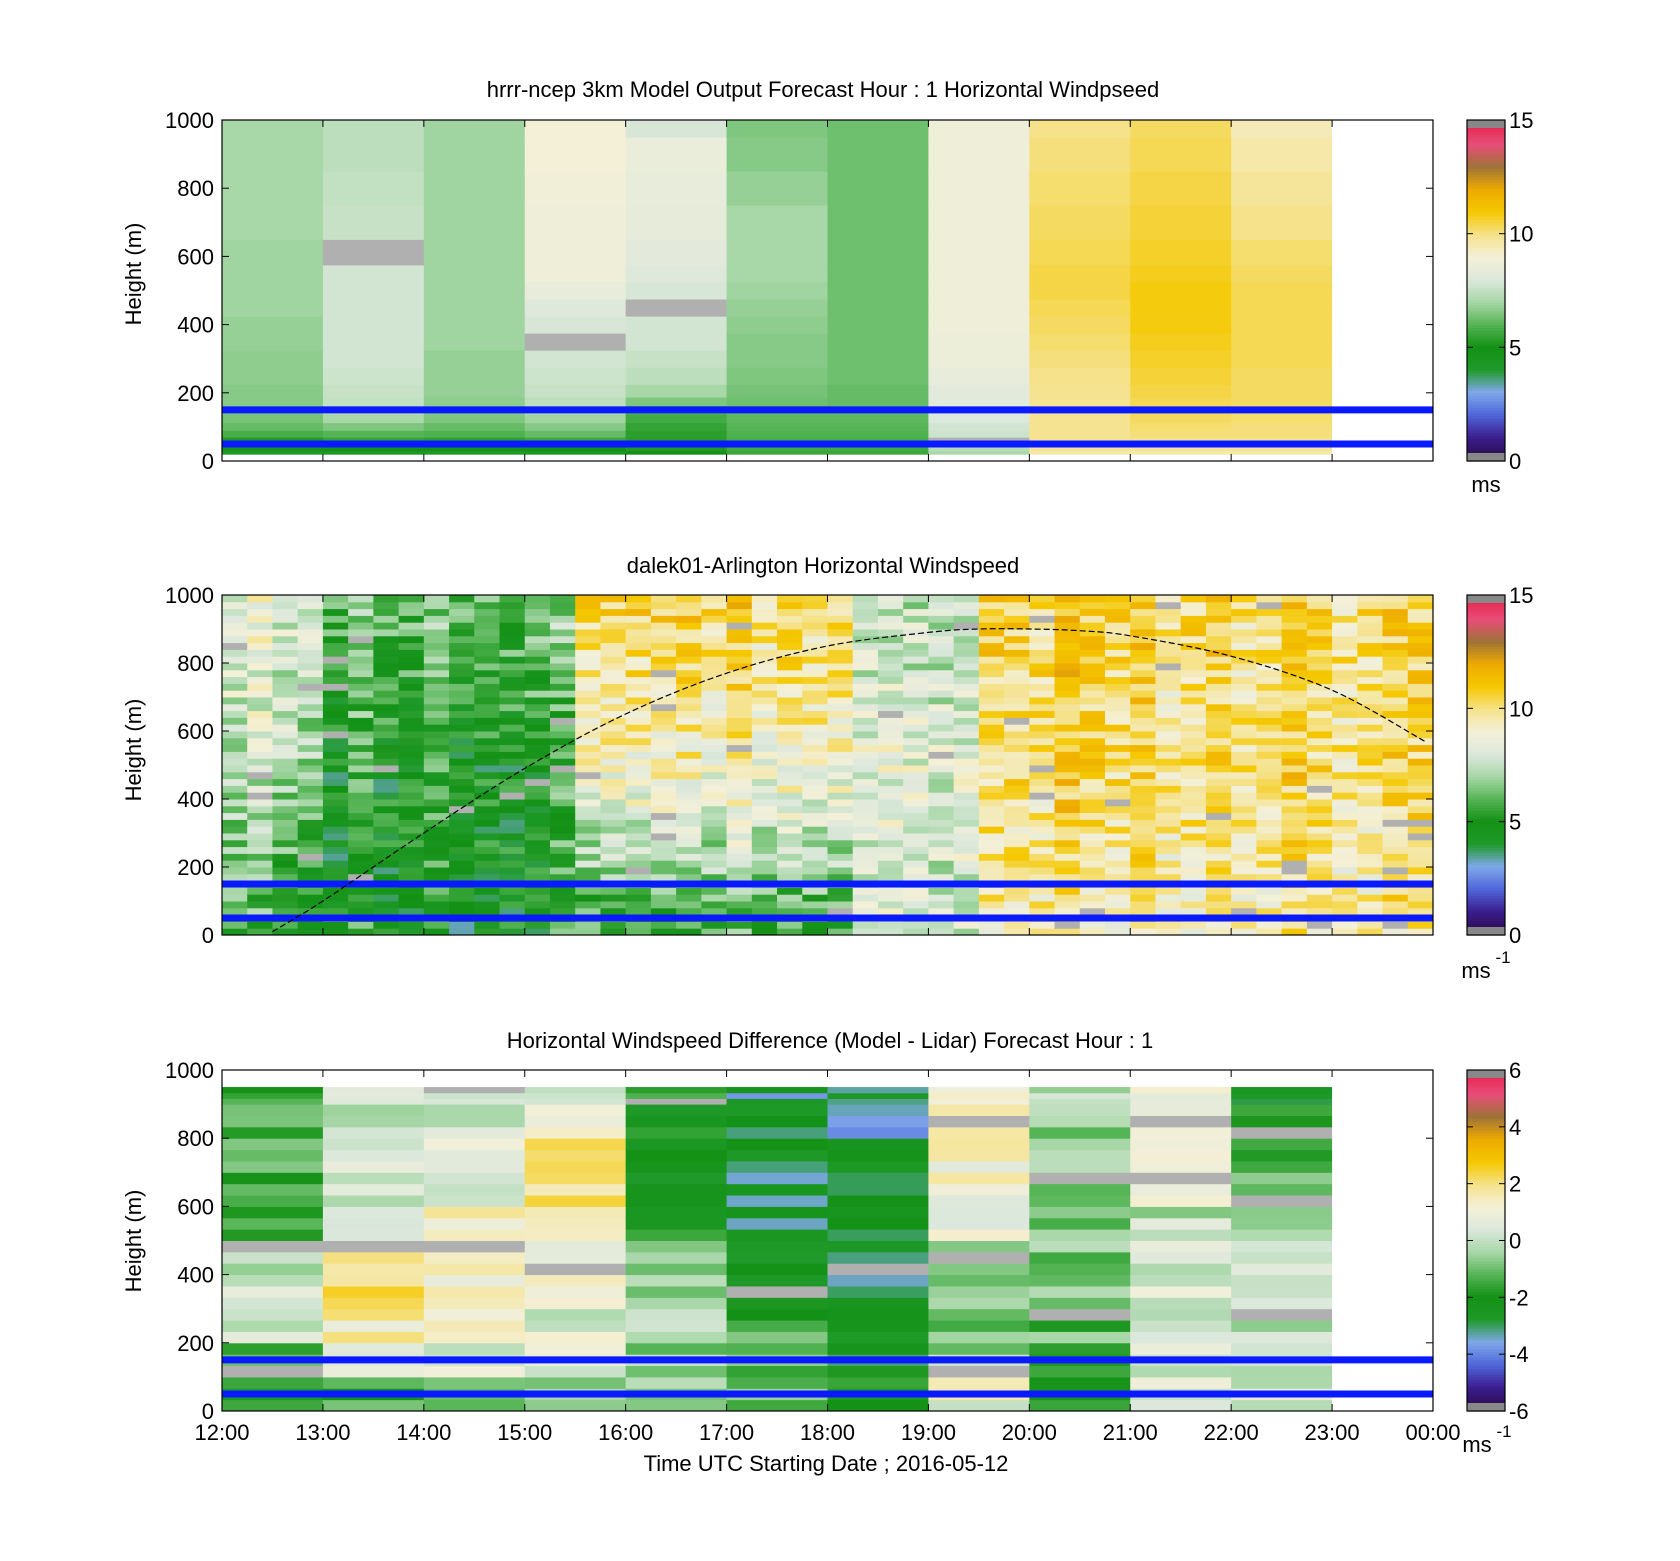 The height and width of the screenshot is (1561, 1680). Describe the element at coordinates (1503, 1431) in the screenshot. I see `colorbar-unit-exponent: -1` at that location.